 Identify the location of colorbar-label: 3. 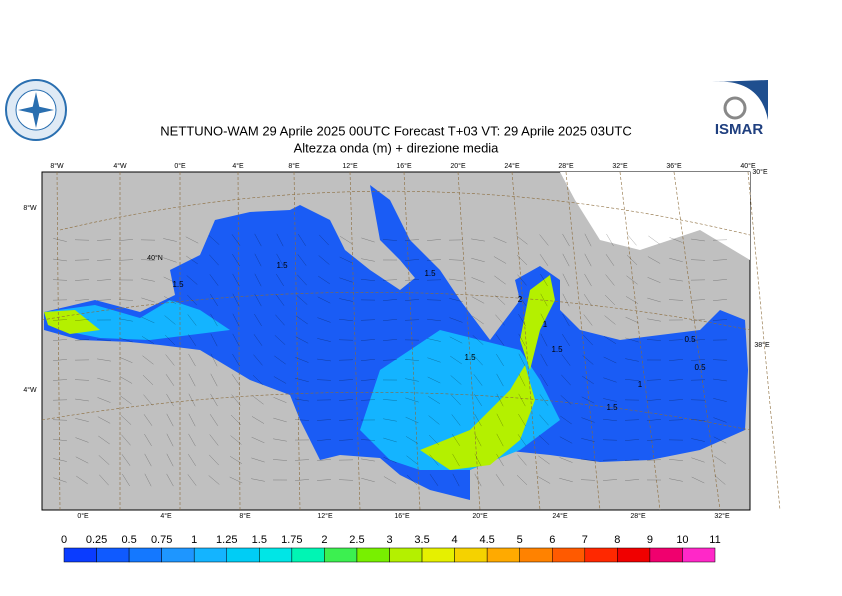
(389, 540).